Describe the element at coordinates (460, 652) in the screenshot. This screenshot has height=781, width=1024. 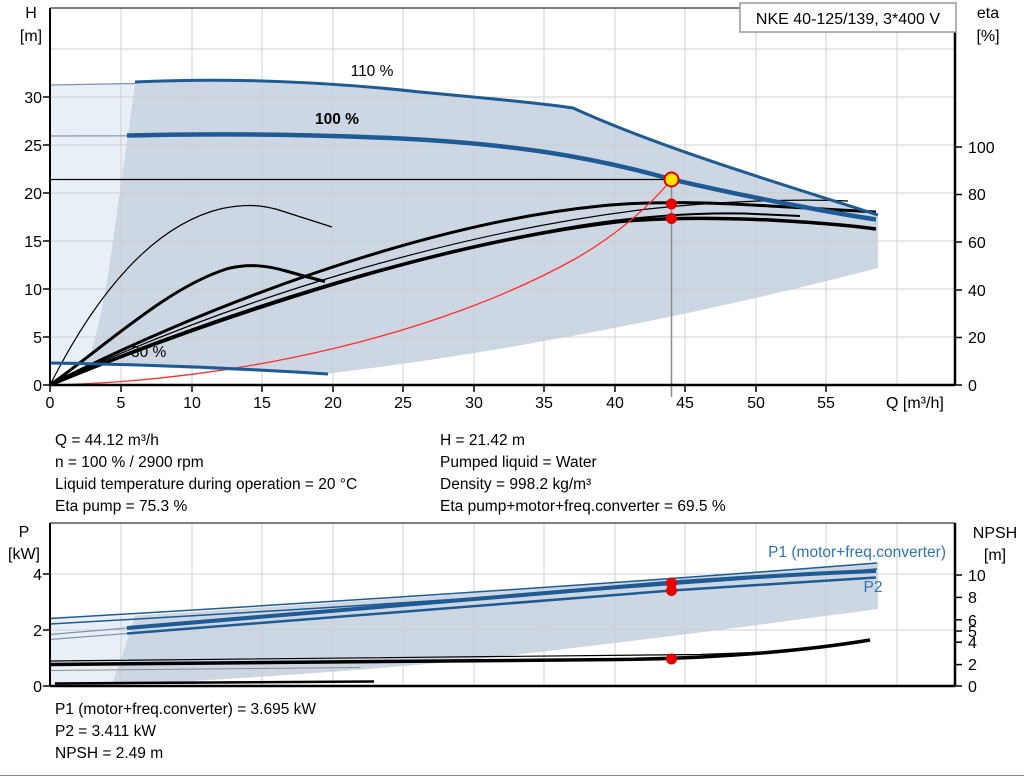
I see `npsh-main-curve` at that location.